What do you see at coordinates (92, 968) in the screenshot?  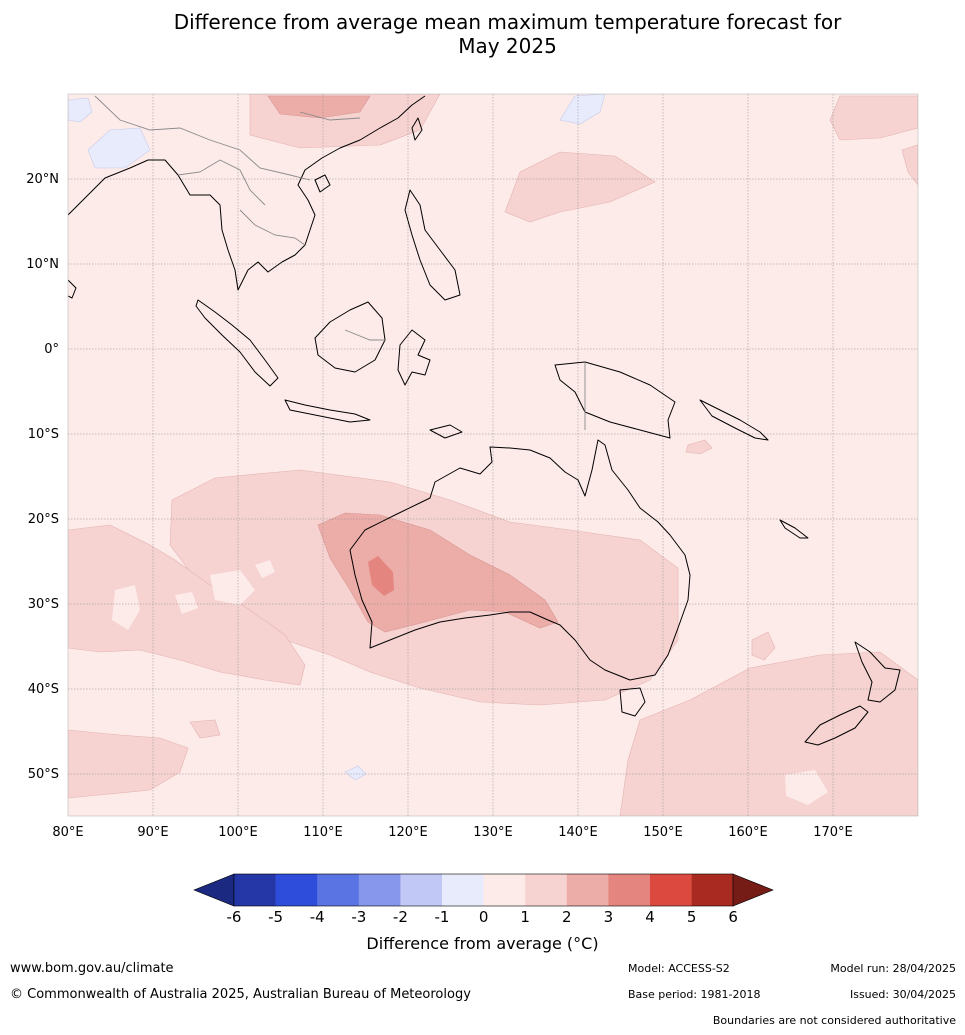 I see `website-link: www.bom.gov.au/climate` at bounding box center [92, 968].